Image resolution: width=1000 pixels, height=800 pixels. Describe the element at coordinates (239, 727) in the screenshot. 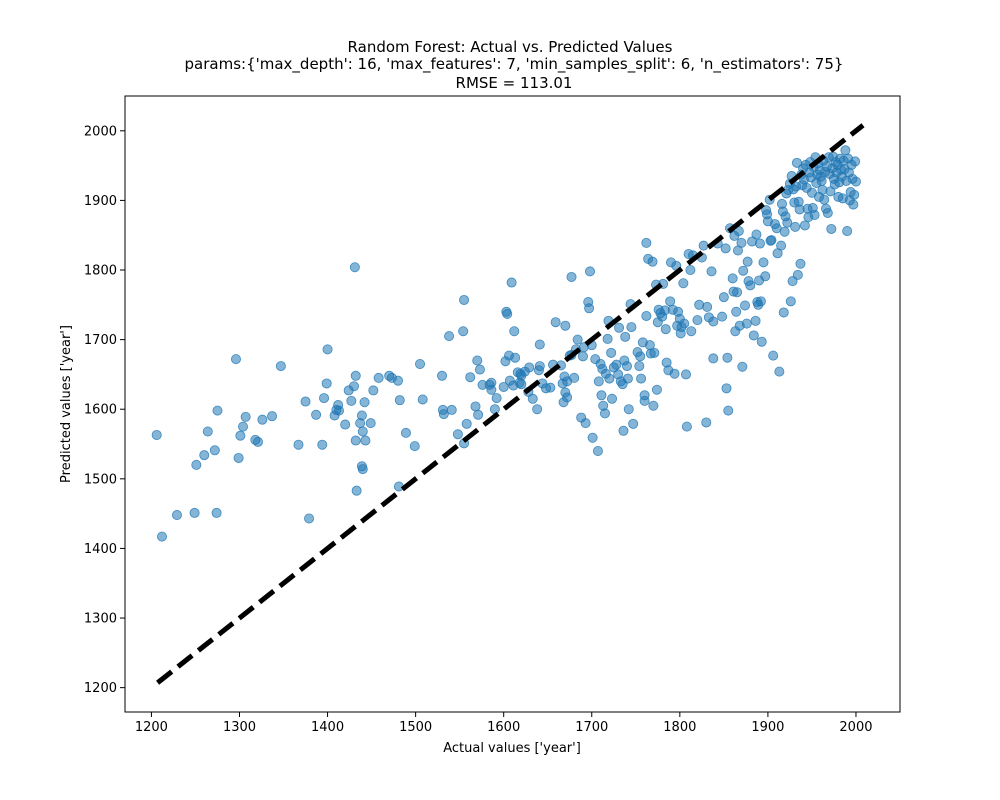

I see `x-tick-label-1300: 1300` at that location.